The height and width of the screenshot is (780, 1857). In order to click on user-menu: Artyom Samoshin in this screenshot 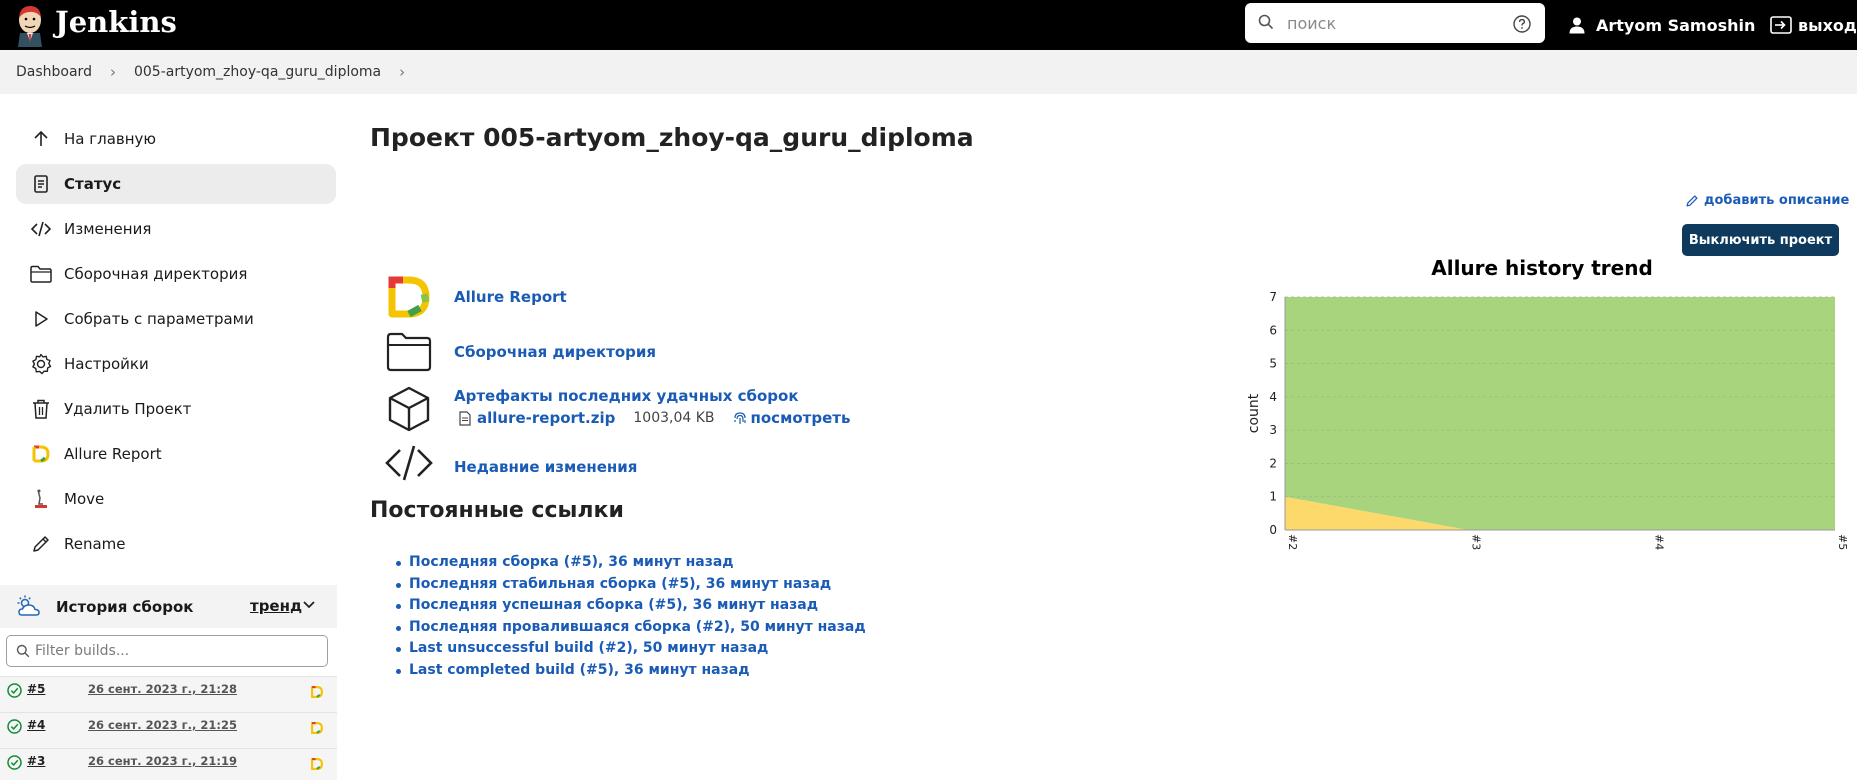, I will do `click(1661, 25)`.